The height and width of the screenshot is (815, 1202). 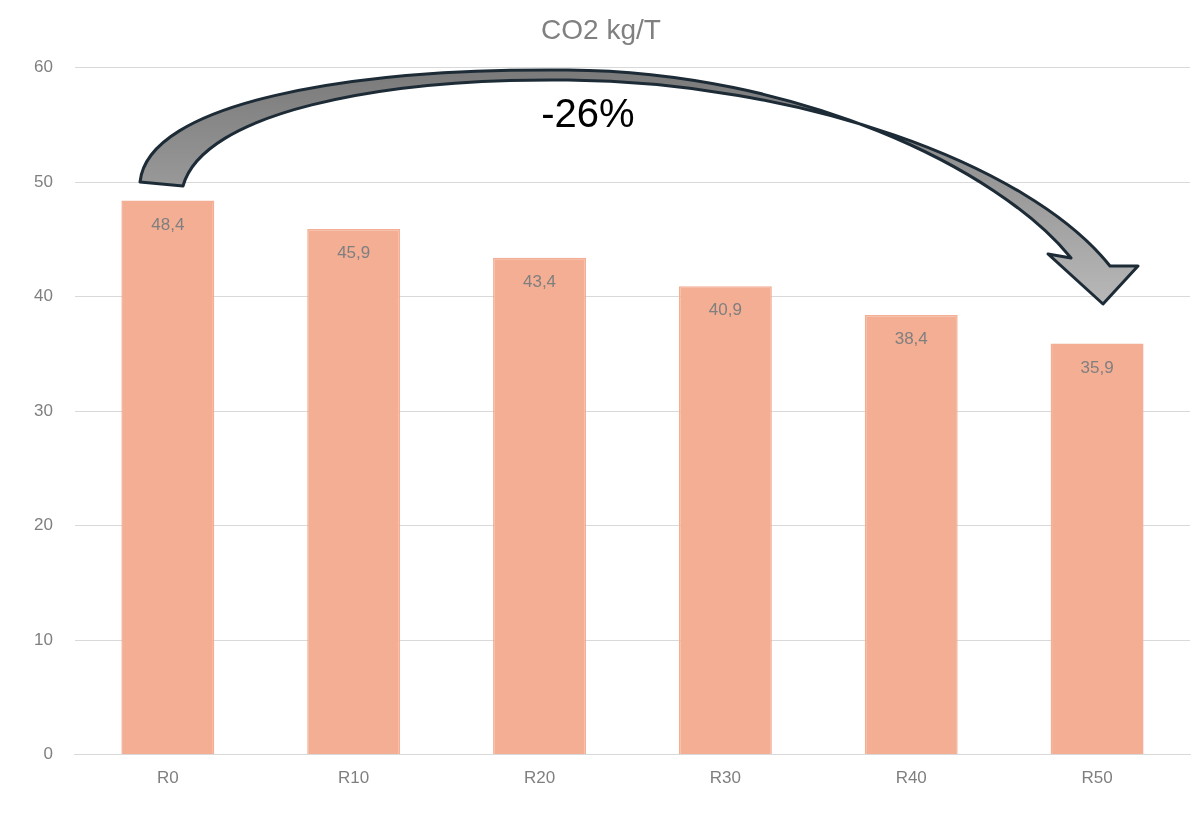 What do you see at coordinates (43, 525) in the screenshot?
I see `y-tick-label: 20` at bounding box center [43, 525].